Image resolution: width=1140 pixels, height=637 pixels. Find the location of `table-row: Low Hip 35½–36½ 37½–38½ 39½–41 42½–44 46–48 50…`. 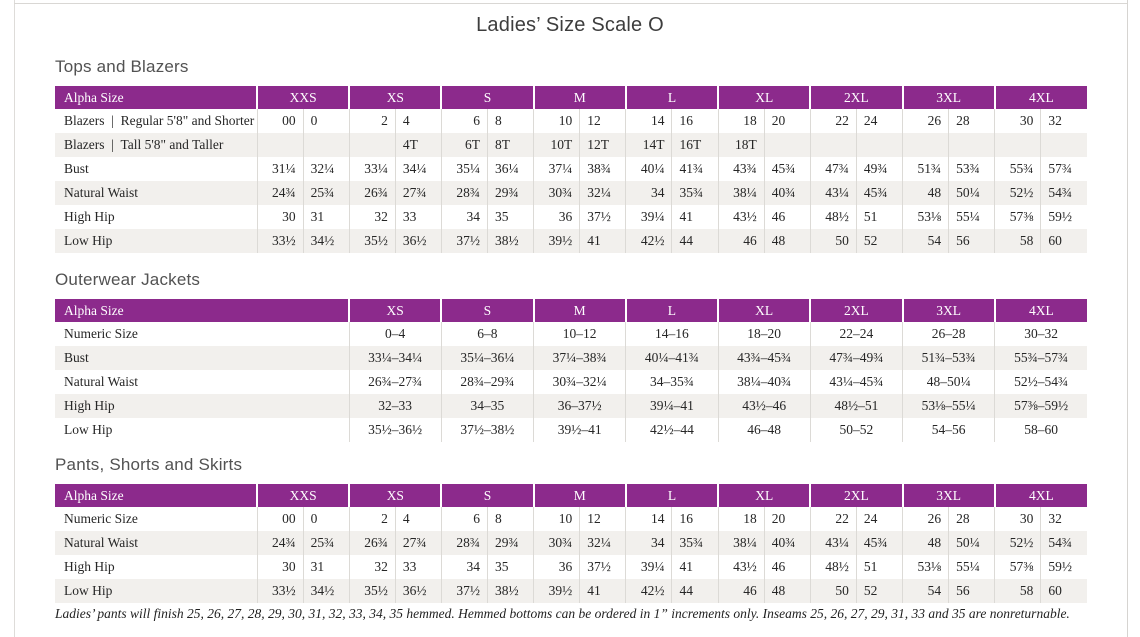

table-row: Low Hip 35½–36½ 37½–38½ 39½–41 42½–44 46–48 50… is located at coordinates (571, 430).